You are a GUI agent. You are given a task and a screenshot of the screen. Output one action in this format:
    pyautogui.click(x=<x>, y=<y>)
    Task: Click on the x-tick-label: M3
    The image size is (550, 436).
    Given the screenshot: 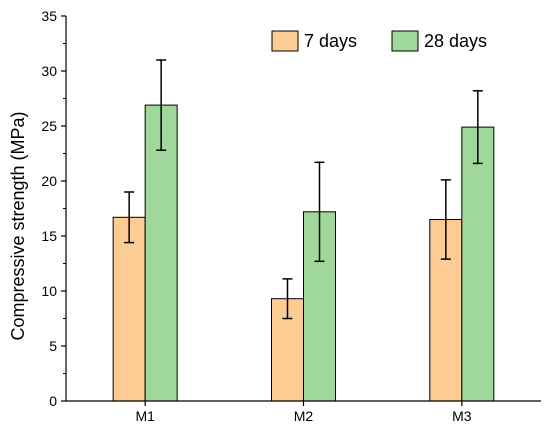 What is the action you would take?
    pyautogui.click(x=462, y=416)
    